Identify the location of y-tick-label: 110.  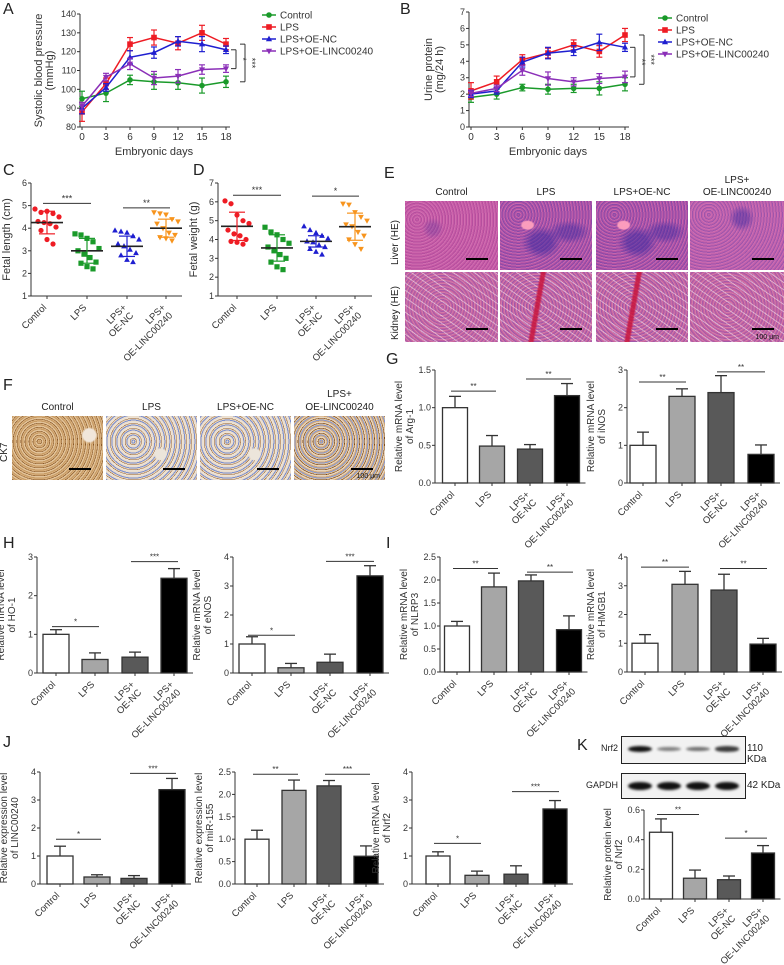
(69, 71).